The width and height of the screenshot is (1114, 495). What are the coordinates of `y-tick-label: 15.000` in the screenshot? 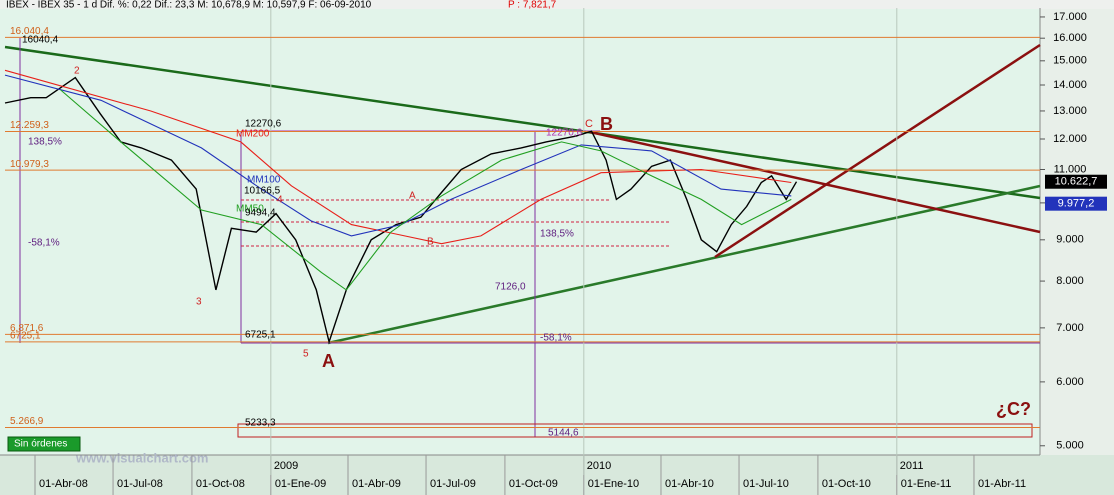 It's located at (1070, 61).